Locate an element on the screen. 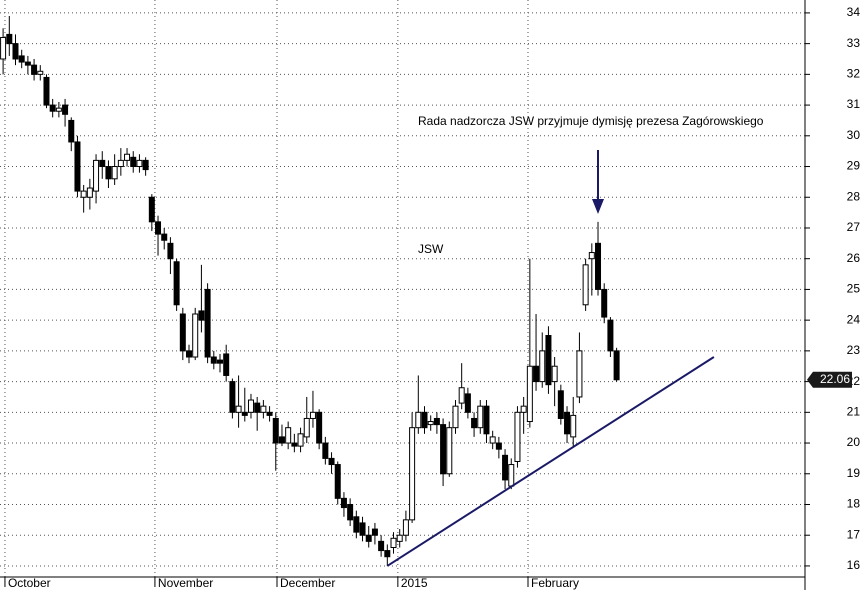 Image resolution: width=865 pixels, height=590 pixels. x-tick-label: December is located at coordinates (307, 583).